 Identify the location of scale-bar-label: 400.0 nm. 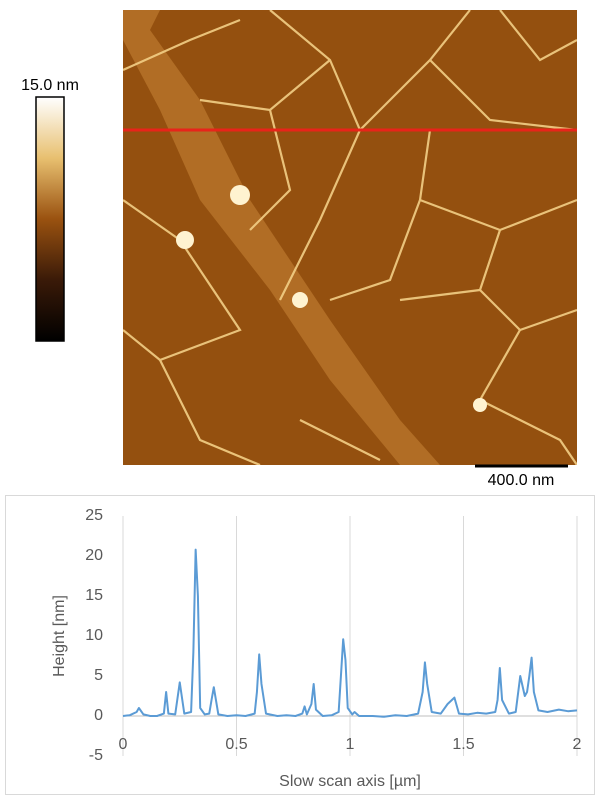
(521, 480).